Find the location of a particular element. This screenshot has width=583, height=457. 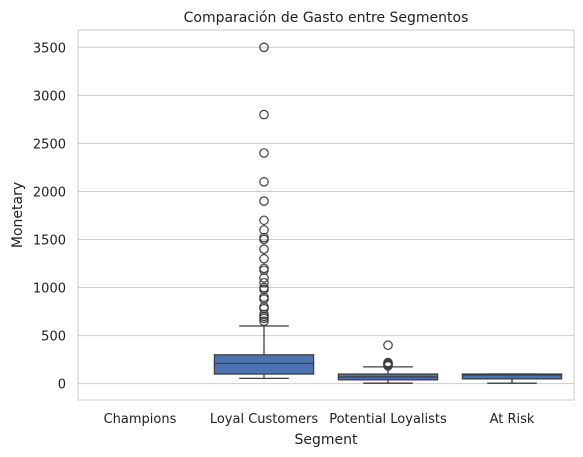

y-tick-label: 3000 is located at coordinates (49, 96).